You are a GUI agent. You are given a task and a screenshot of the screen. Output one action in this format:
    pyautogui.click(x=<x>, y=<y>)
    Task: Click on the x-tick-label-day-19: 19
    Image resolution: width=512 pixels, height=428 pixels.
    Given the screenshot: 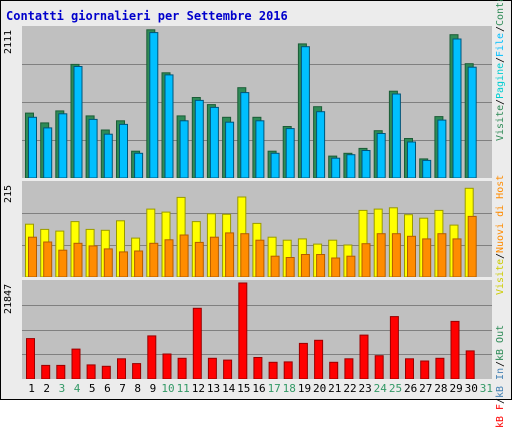 What is the action you would take?
    pyautogui.click(x=304, y=388)
    